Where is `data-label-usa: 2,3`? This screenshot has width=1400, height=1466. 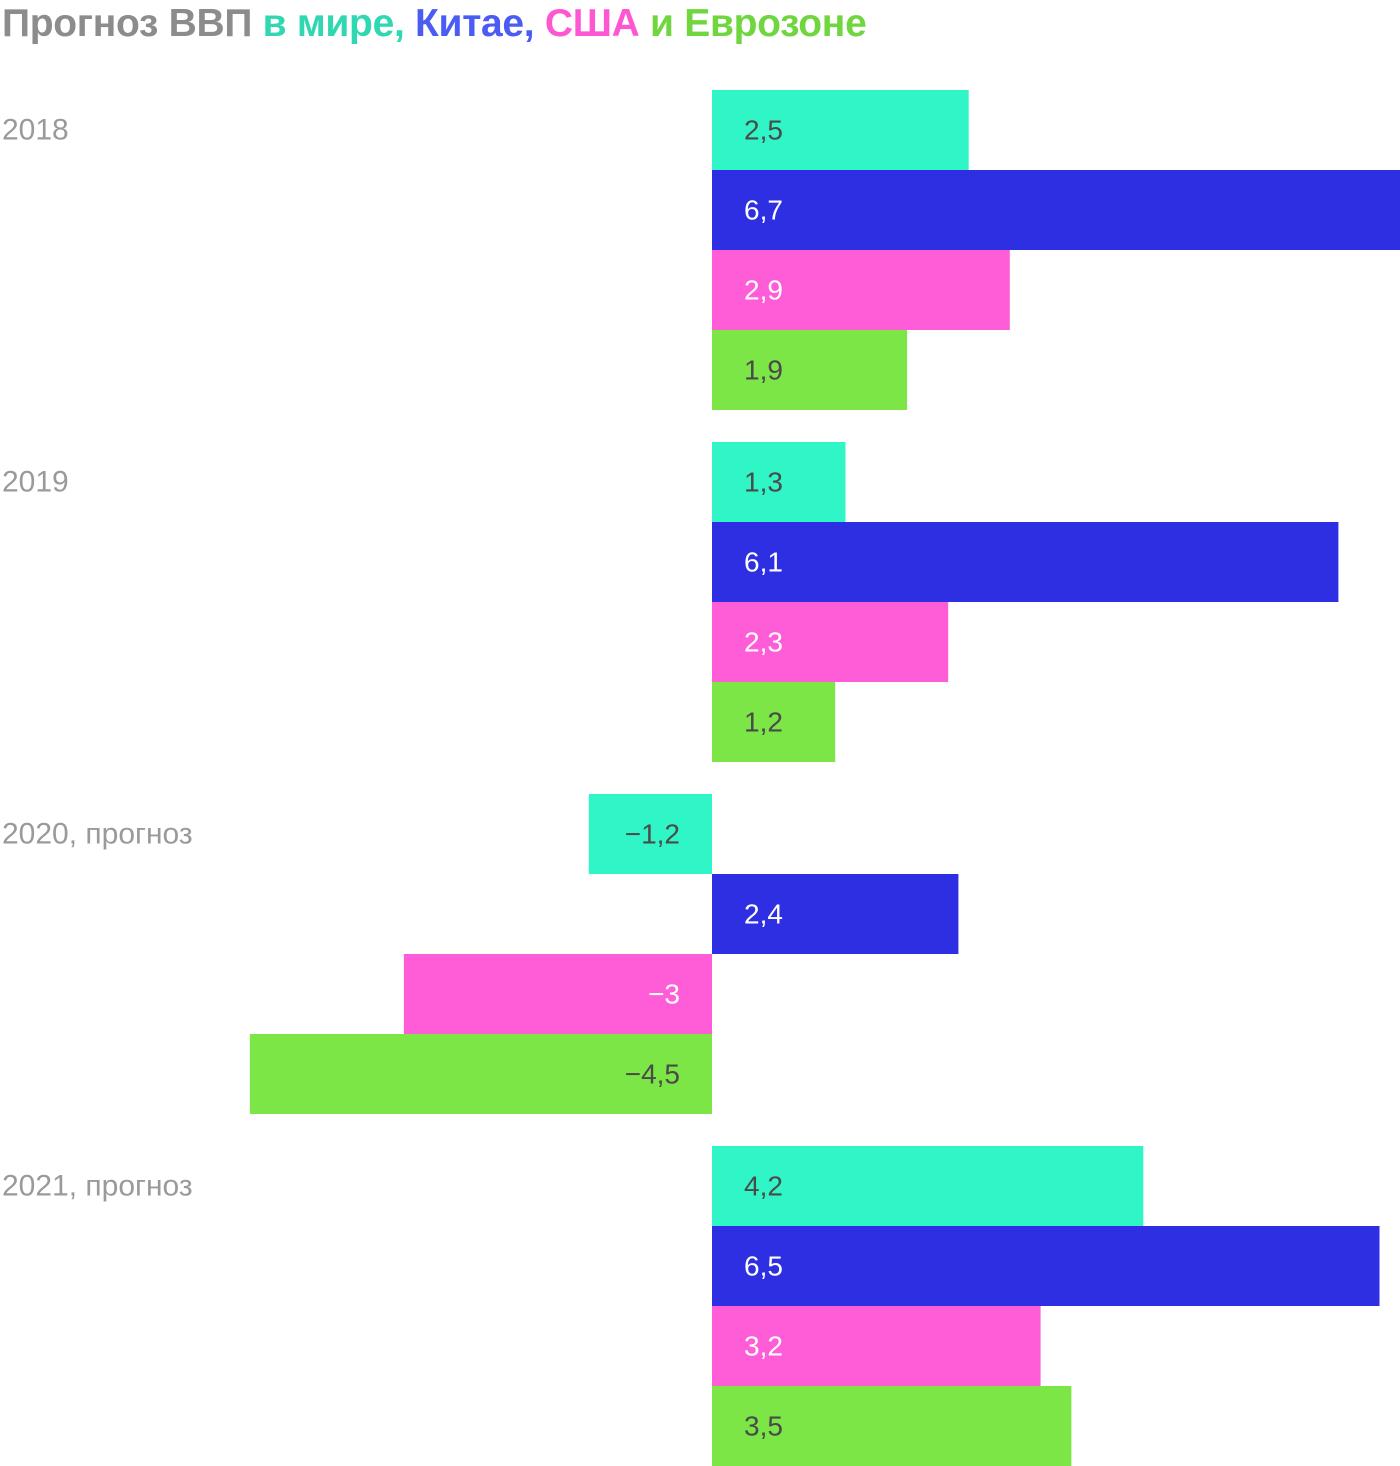
data-label-usa: 2,3 is located at coordinates (763, 642).